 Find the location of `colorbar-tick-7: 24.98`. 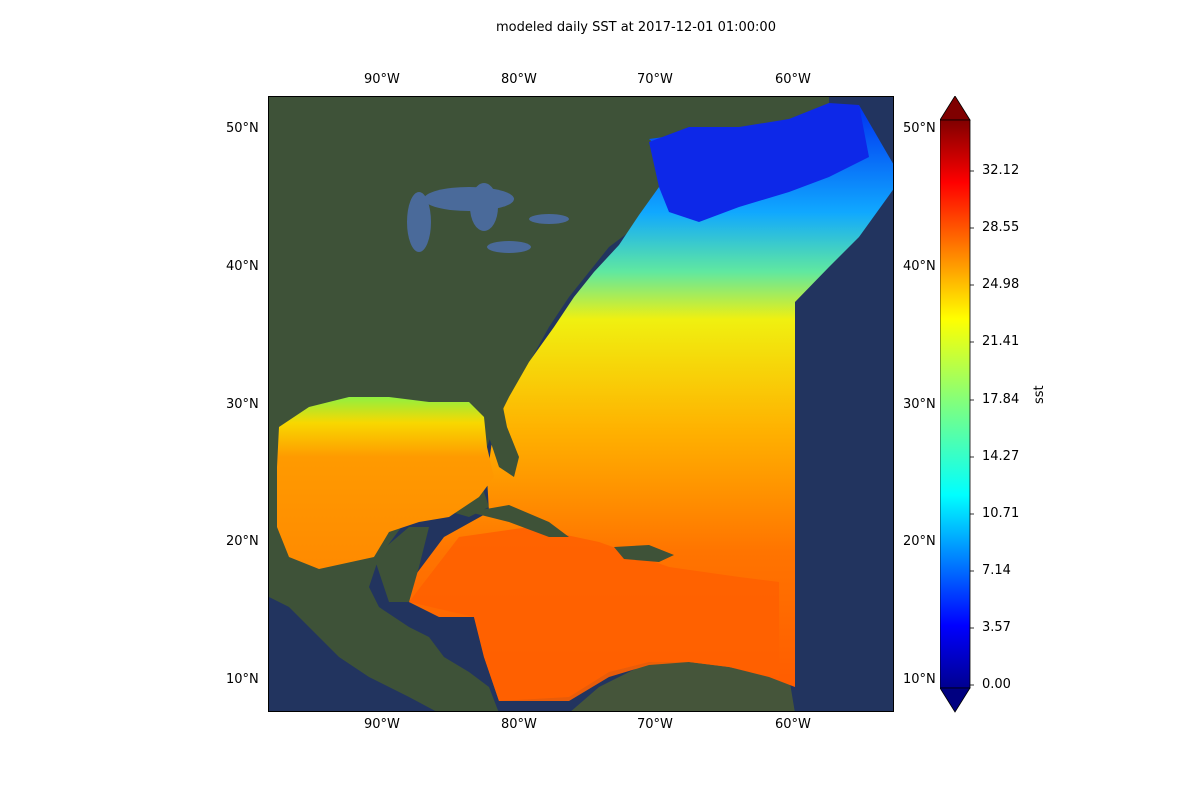

colorbar-tick-7: 24.98 is located at coordinates (1001, 284).